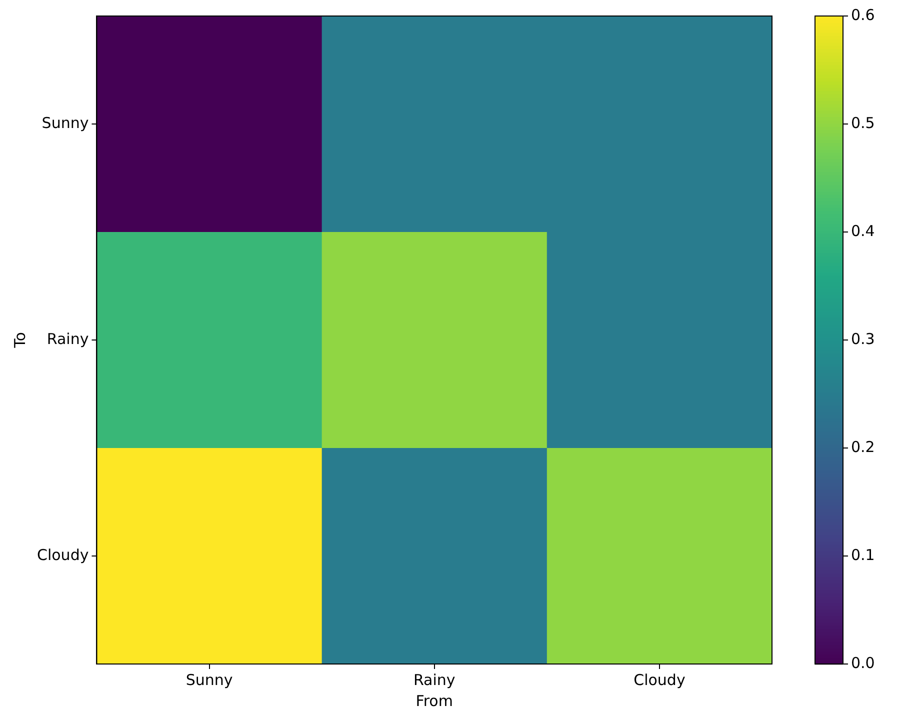 The image size is (901, 715). Describe the element at coordinates (209, 679) in the screenshot. I see `x-tick-label: Sunny` at that location.